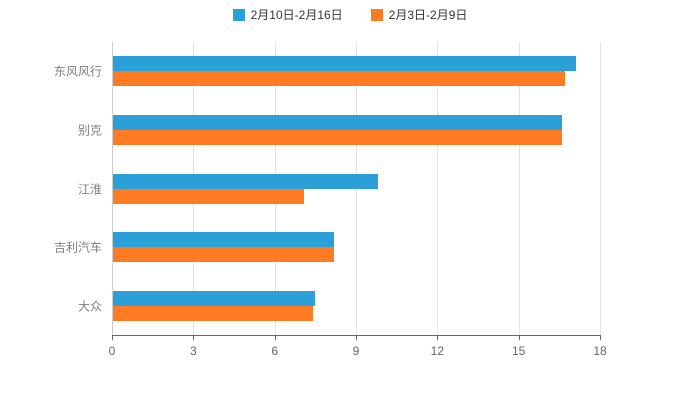  Describe the element at coordinates (437, 351) in the screenshot. I see `x-tick-label: 12` at that location.